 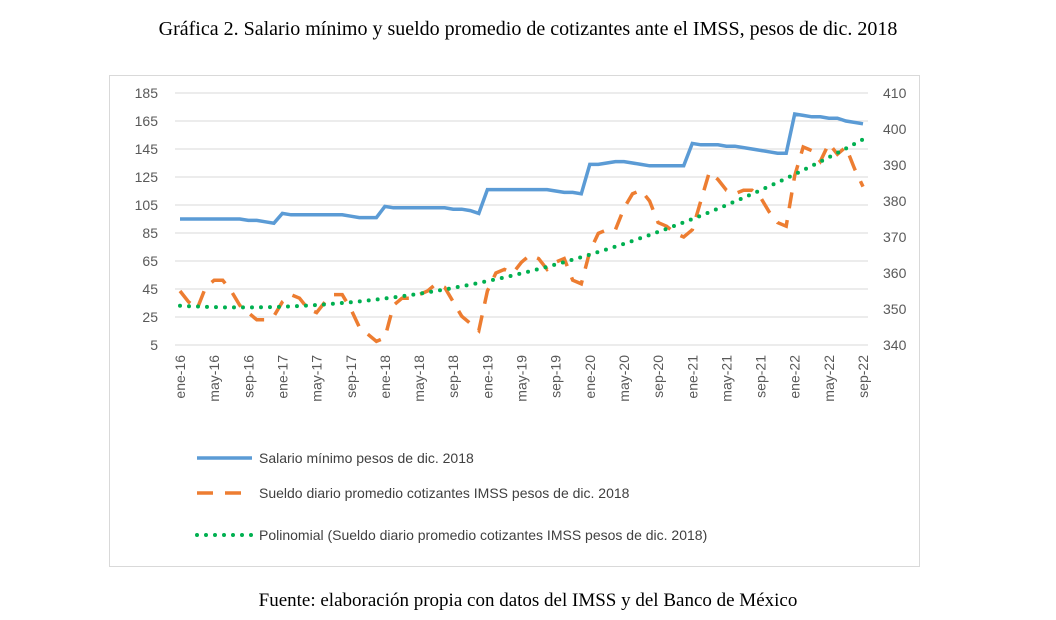 What do you see at coordinates (248, 376) in the screenshot?
I see `x-tick-label: sep-16` at bounding box center [248, 376].